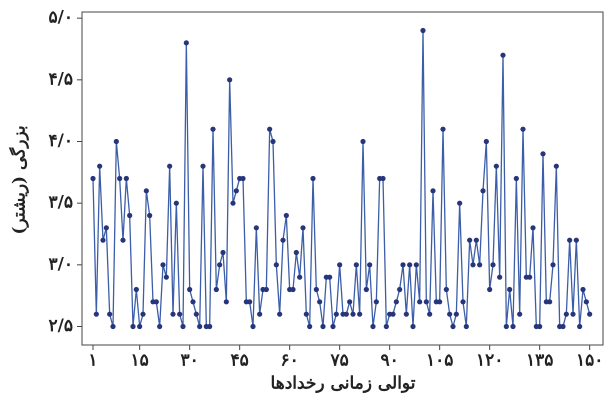 The width and height of the screenshot is (606, 396). What do you see at coordinates (61, 203) in the screenshot?
I see `y-tick-label: ۳/۵` at bounding box center [61, 203].